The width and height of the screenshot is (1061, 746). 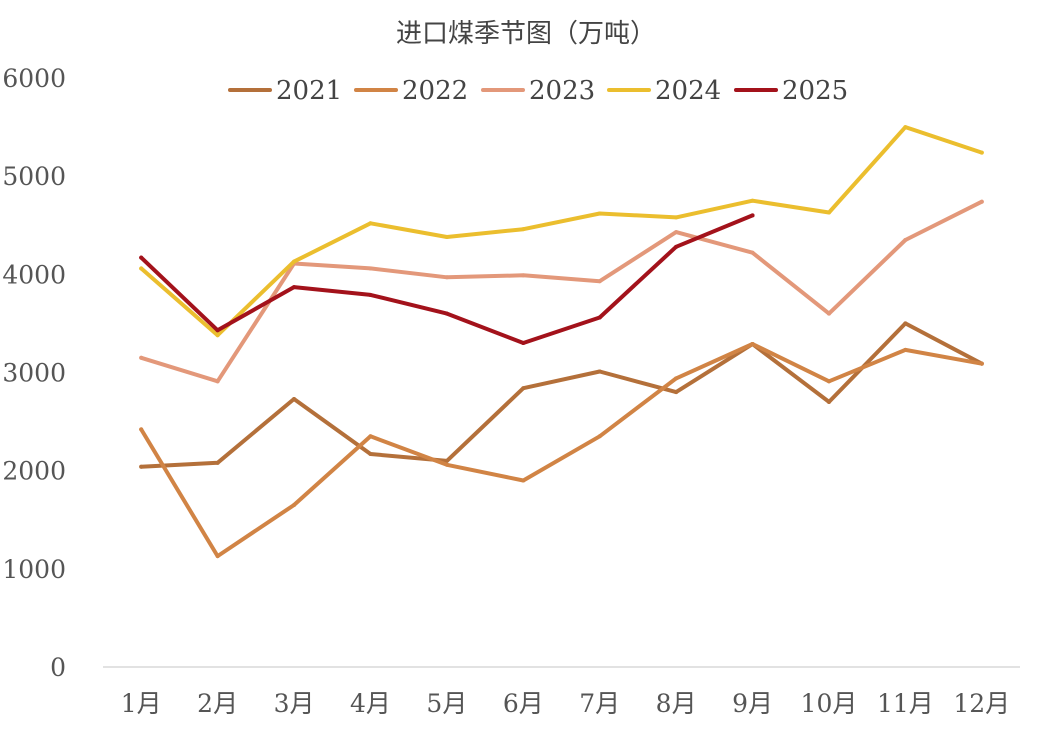 What do you see at coordinates (217, 703) in the screenshot?
I see `x-tick-label: 2月` at bounding box center [217, 703].